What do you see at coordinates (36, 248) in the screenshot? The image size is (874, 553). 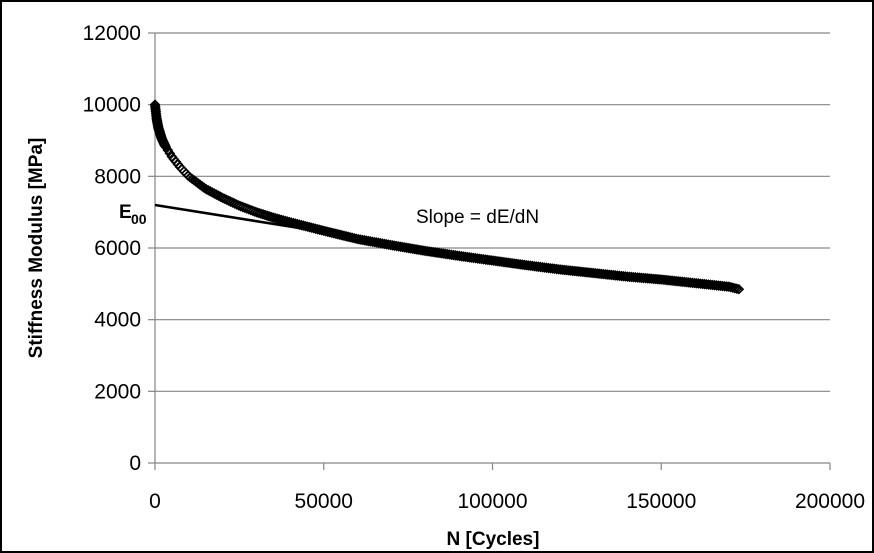 I see `y-axis-title: Stiffness Modulus [MPa]` at bounding box center [36, 248].